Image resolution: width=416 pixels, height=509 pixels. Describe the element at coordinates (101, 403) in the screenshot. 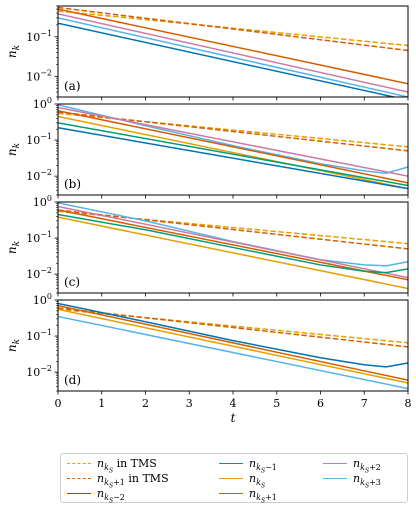

I see `x-tick-label: 1` at that location.